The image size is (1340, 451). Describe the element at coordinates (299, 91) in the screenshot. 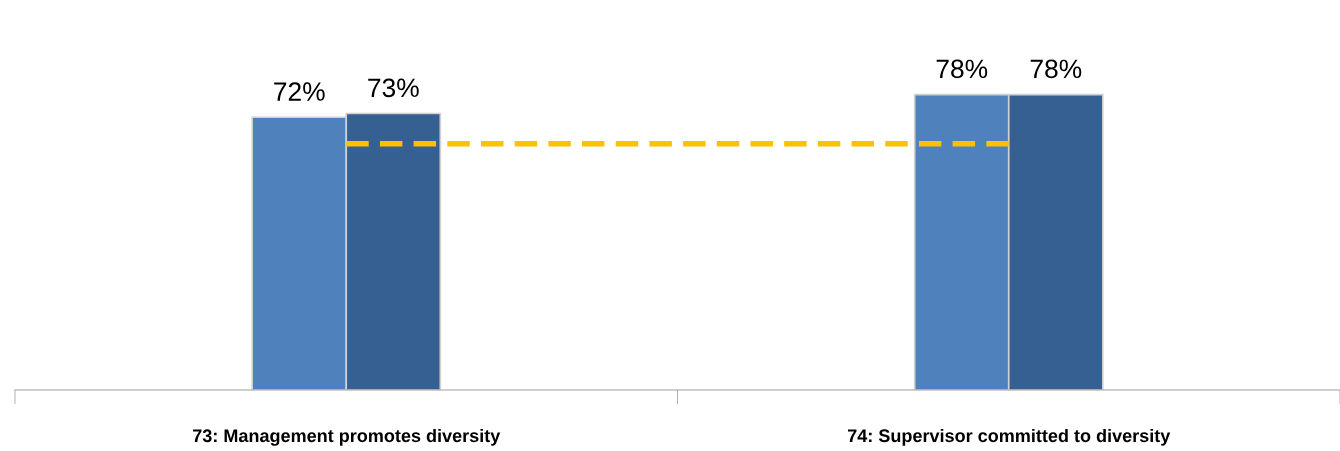

I see `data-label: 72%` at that location.